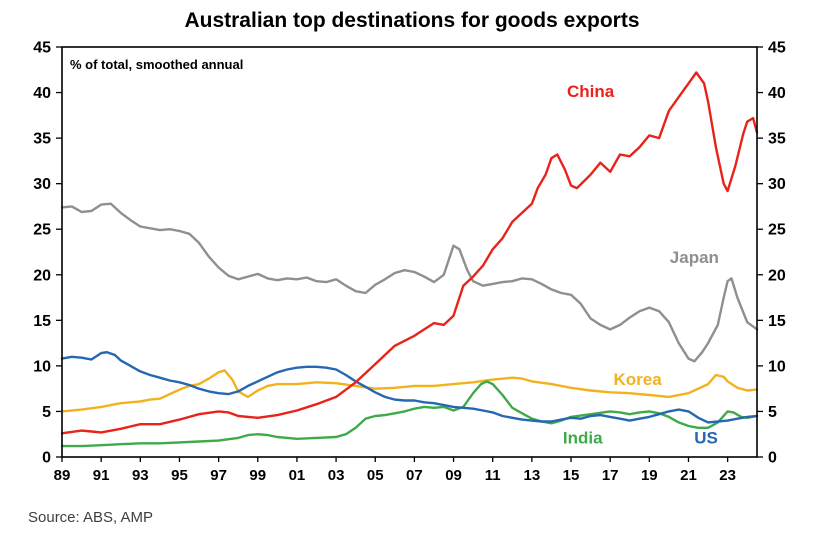  Describe the element at coordinates (414, 475) in the screenshot. I see `x-axis-label: 07` at that location.